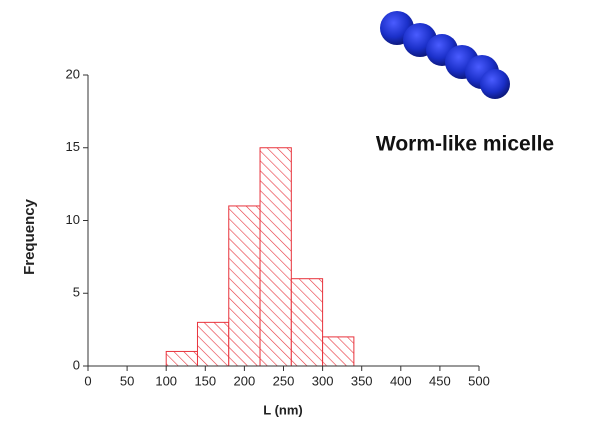  Describe the element at coordinates (245, 380) in the screenshot. I see `x-tick-label: 200` at that location.